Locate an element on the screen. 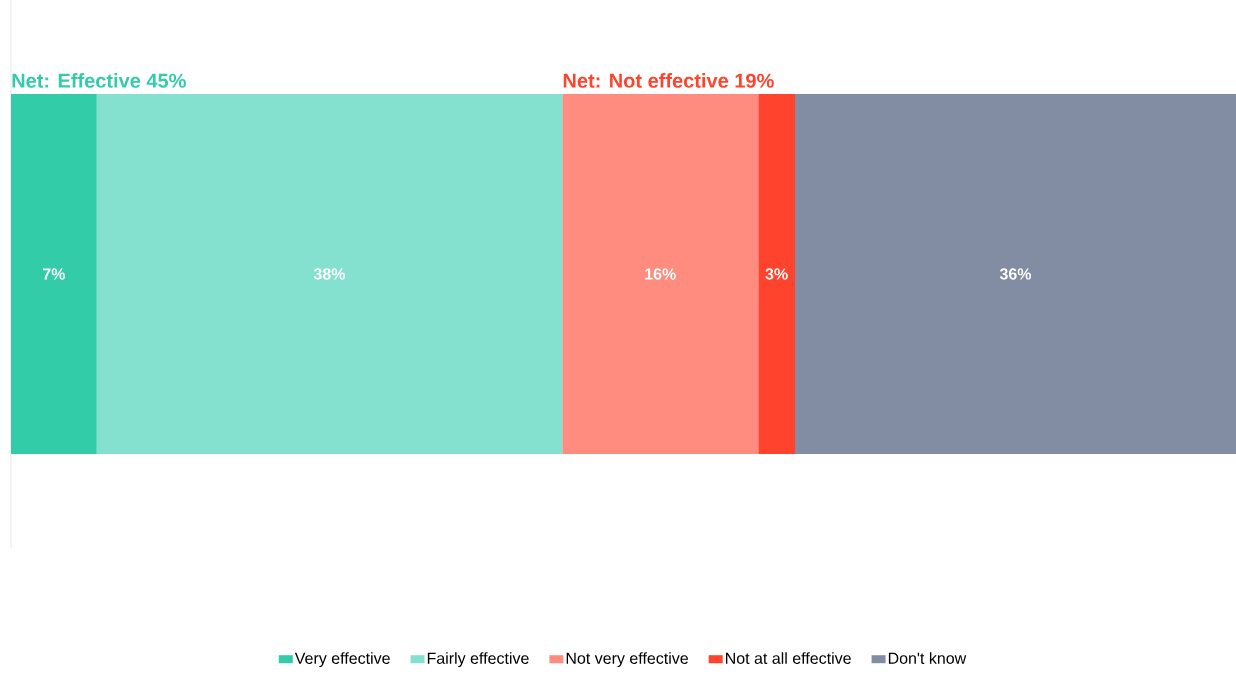 The width and height of the screenshot is (1236, 677). data-label: 38% is located at coordinates (329, 274).